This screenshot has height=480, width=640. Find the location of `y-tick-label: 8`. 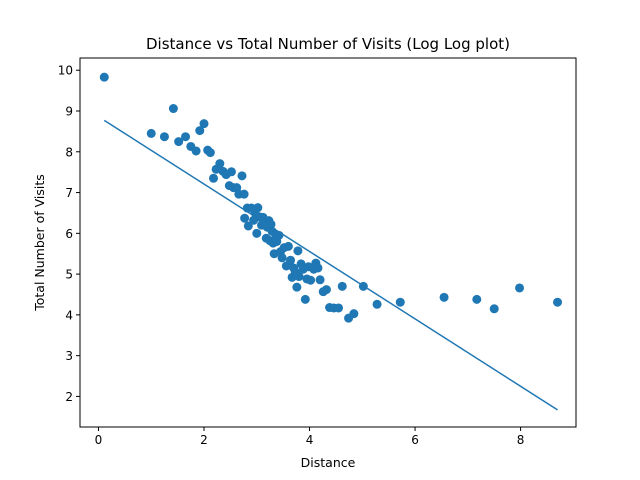

y-tick-label: 8 is located at coordinates (69, 152).